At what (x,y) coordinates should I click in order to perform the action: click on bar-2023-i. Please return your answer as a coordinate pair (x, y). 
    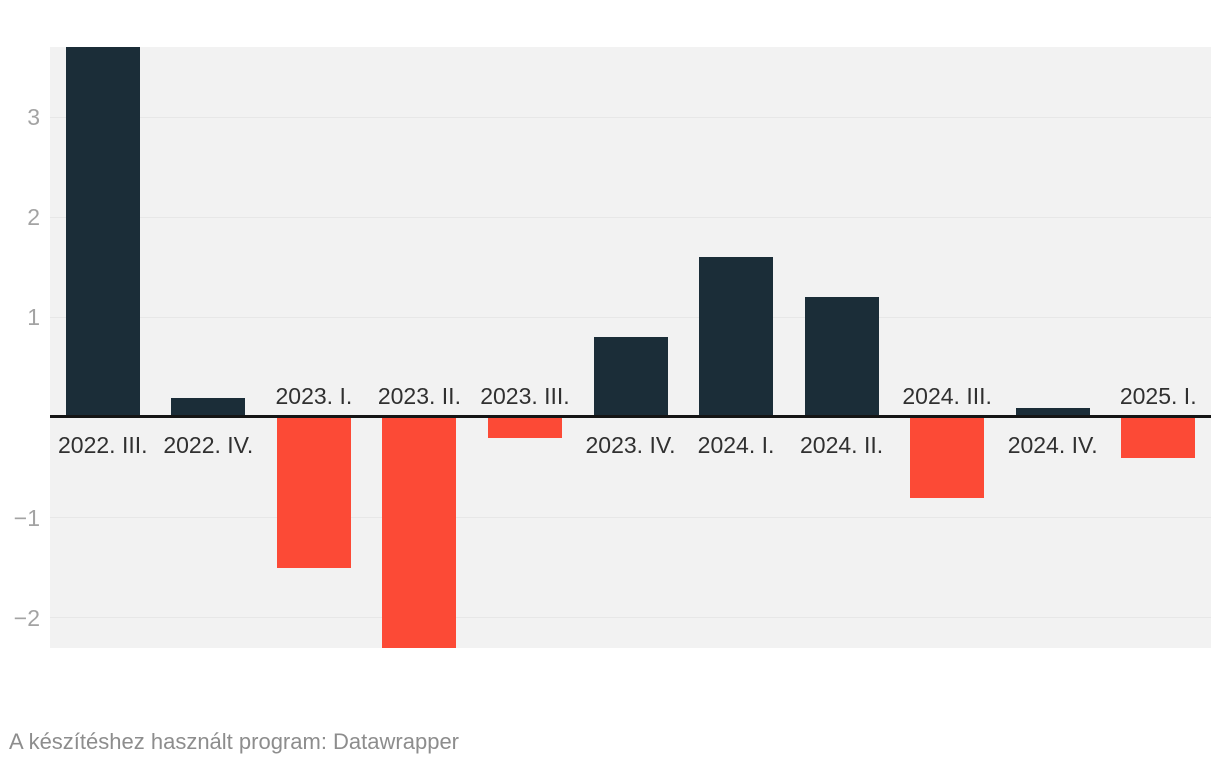
    Looking at the image, I should click on (313, 492).